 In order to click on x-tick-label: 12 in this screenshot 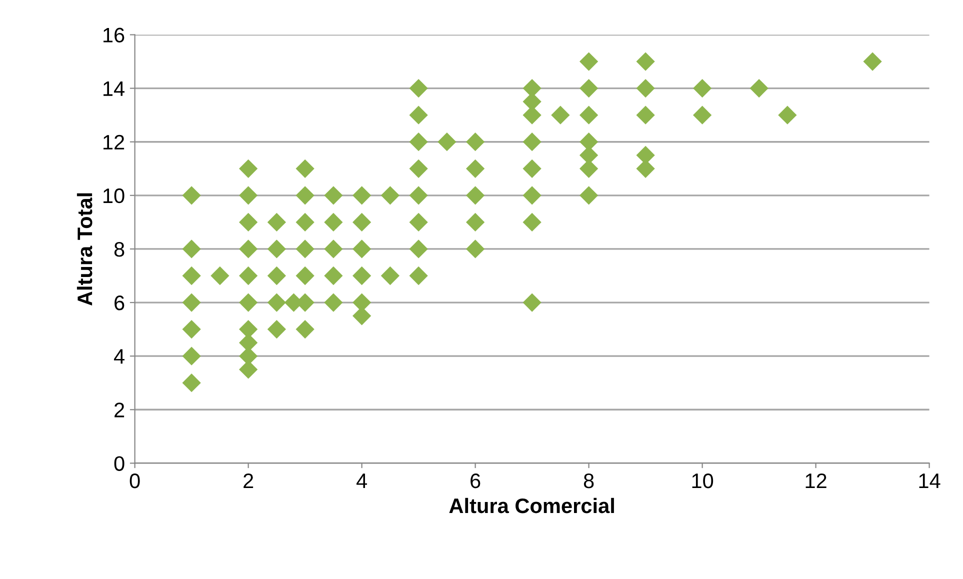, I will do `click(816, 480)`.